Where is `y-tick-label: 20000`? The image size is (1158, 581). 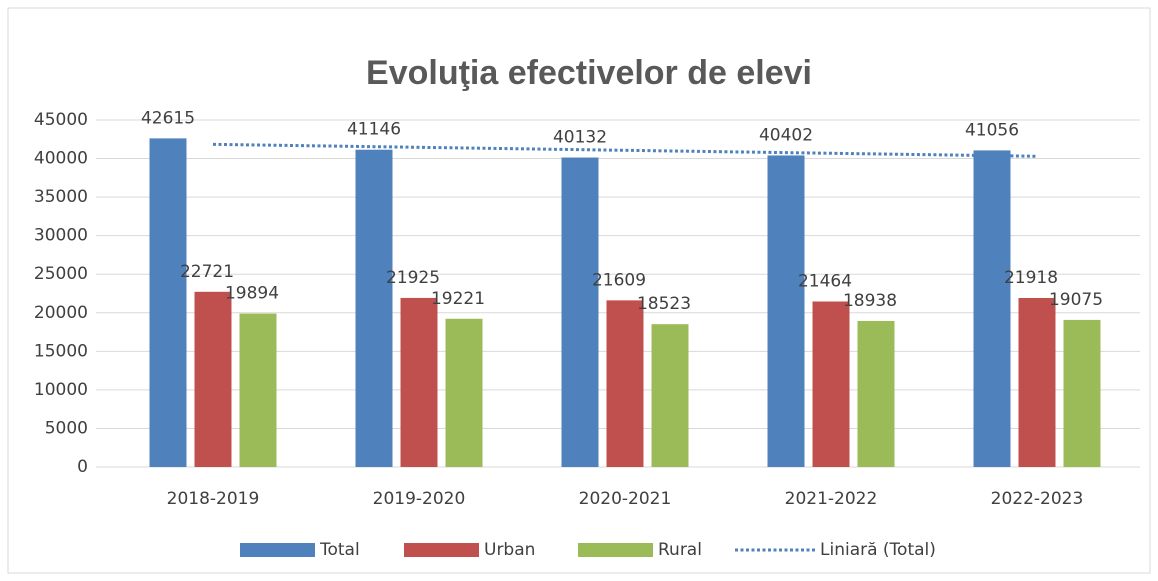
y-tick-label: 20000 is located at coordinates (61, 313).